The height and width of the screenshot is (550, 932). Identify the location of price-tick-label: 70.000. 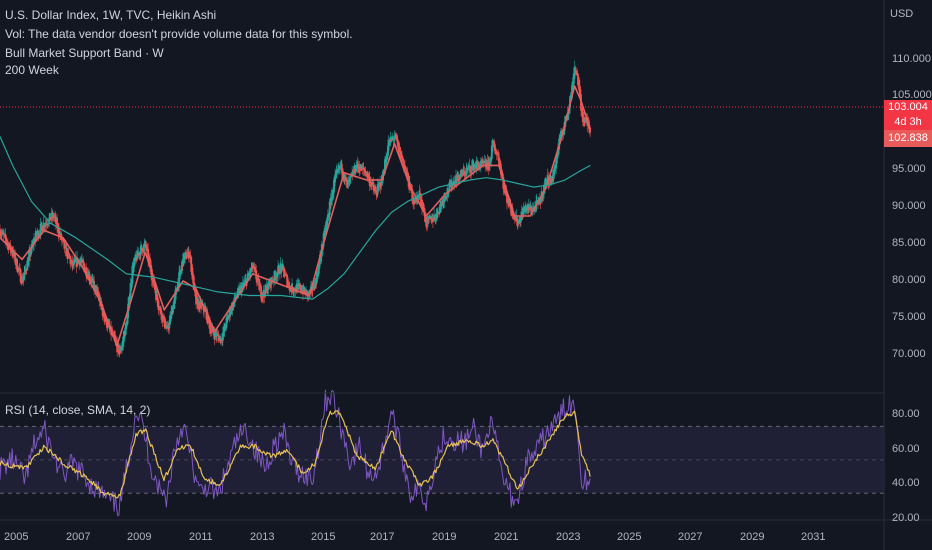
(909, 354).